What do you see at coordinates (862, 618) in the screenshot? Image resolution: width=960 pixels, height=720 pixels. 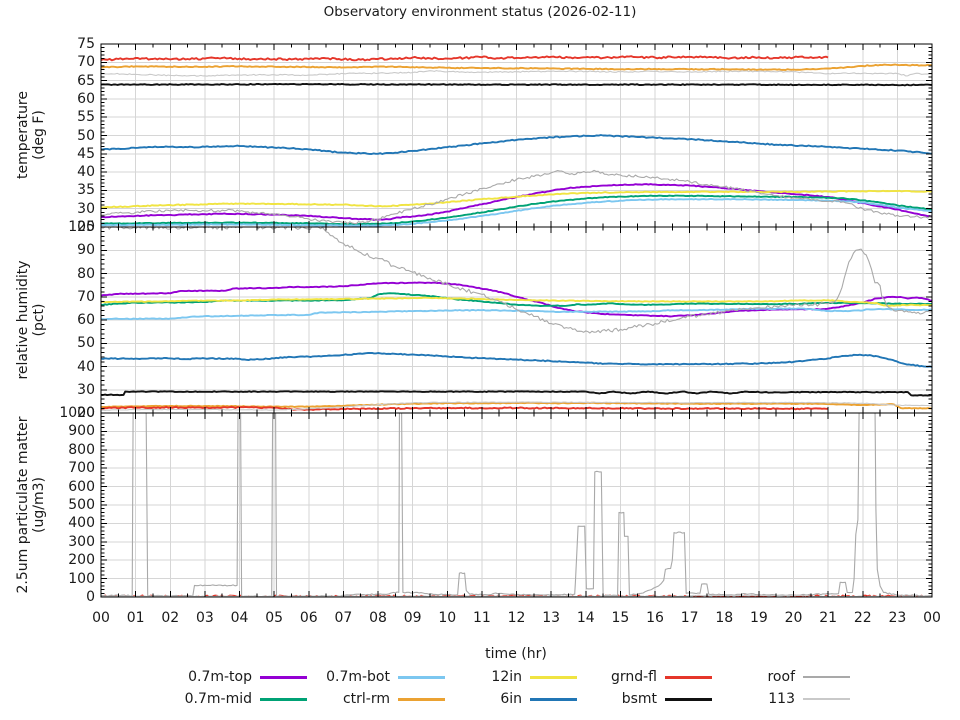 I see `x-tick-label: 22` at bounding box center [862, 618].